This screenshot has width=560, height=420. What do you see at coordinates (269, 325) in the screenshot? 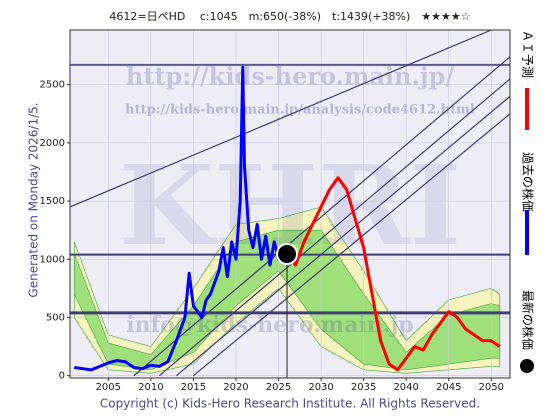
I see `watermark: info@kids-hero.main.jp` at bounding box center [269, 325].